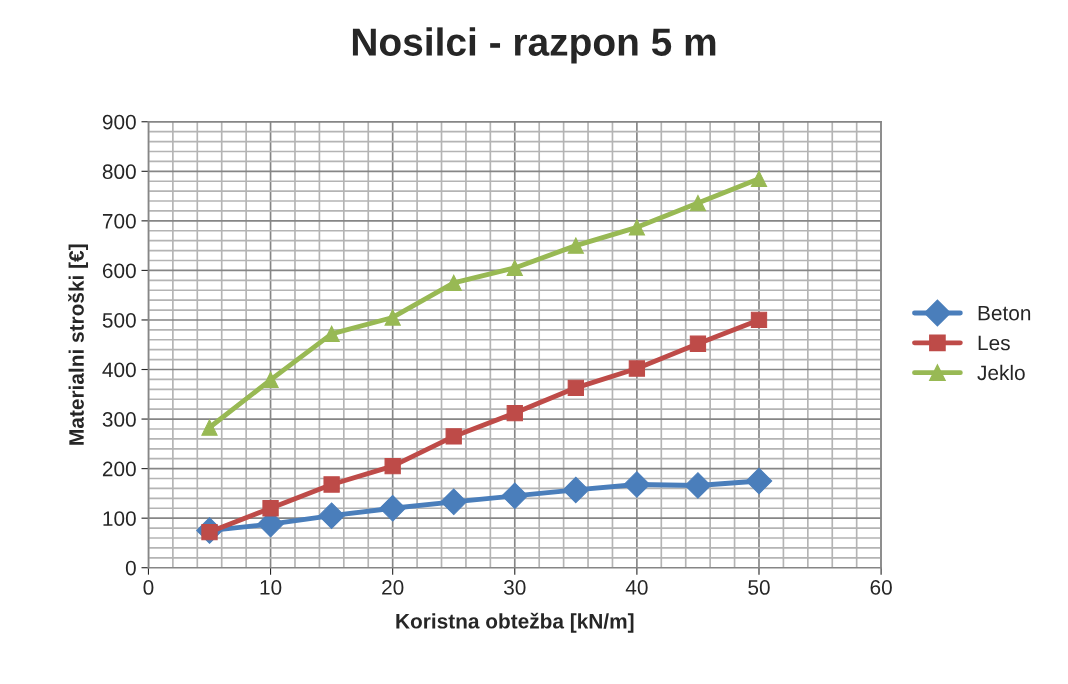  What do you see at coordinates (534, 45) in the screenshot?
I see `chart-title: Nosilci - razpon 5 m` at bounding box center [534, 45].